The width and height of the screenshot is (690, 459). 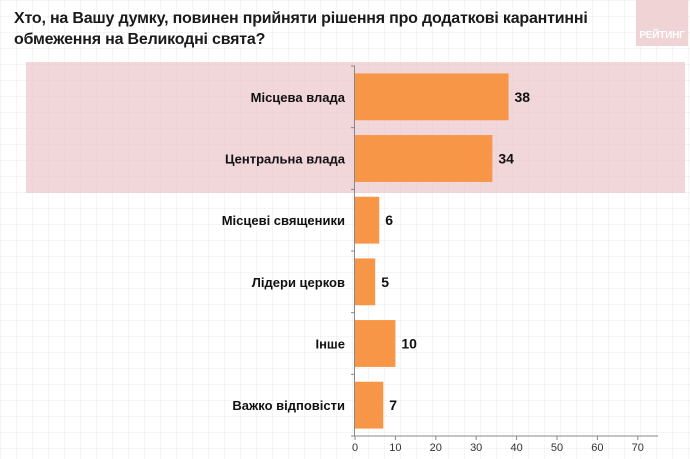 What do you see at coordinates (557, 448) in the screenshot?
I see `x-tick-label: 50` at bounding box center [557, 448].